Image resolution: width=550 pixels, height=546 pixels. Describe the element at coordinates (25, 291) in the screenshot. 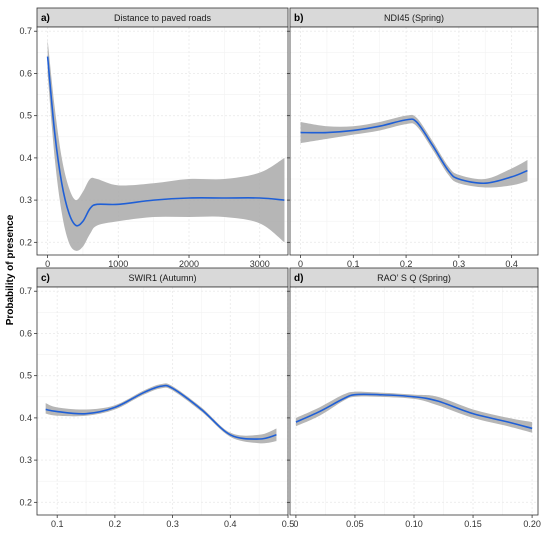

I see `panel-3-y-tick-label: 0.7` at that location.